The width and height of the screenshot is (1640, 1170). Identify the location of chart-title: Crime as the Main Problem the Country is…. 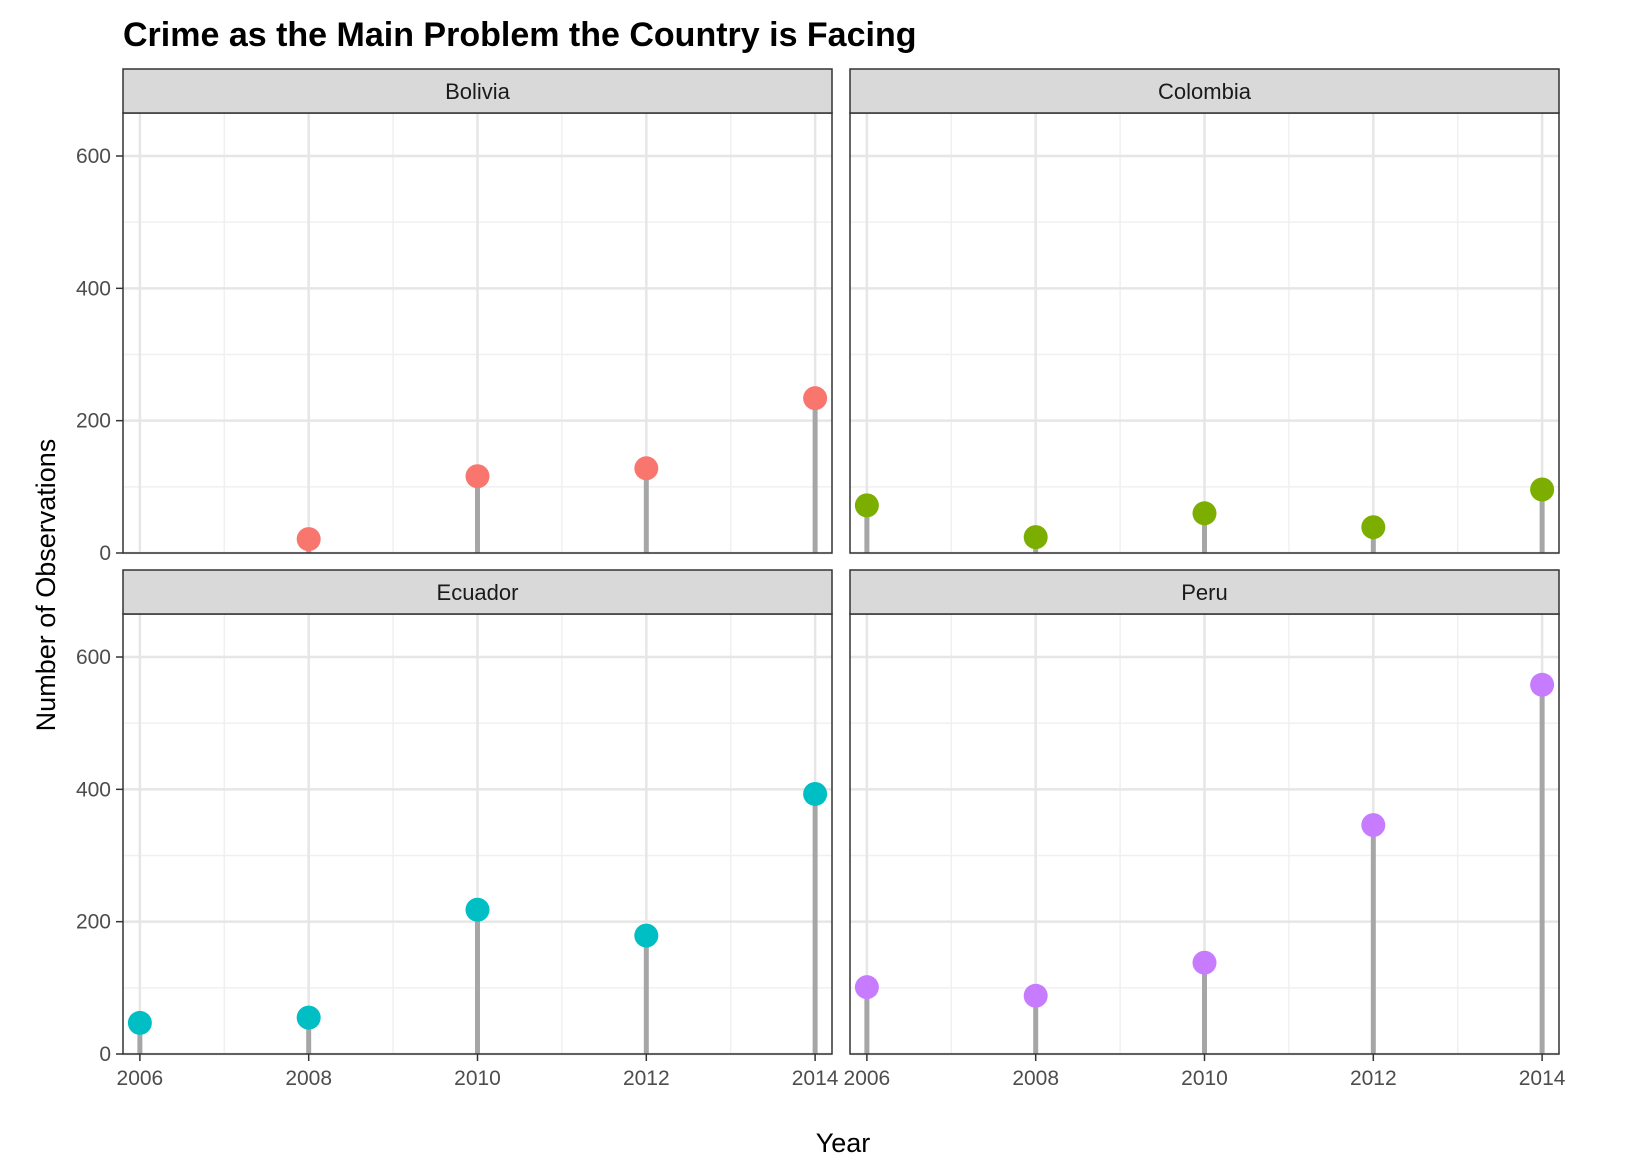
(520, 35).